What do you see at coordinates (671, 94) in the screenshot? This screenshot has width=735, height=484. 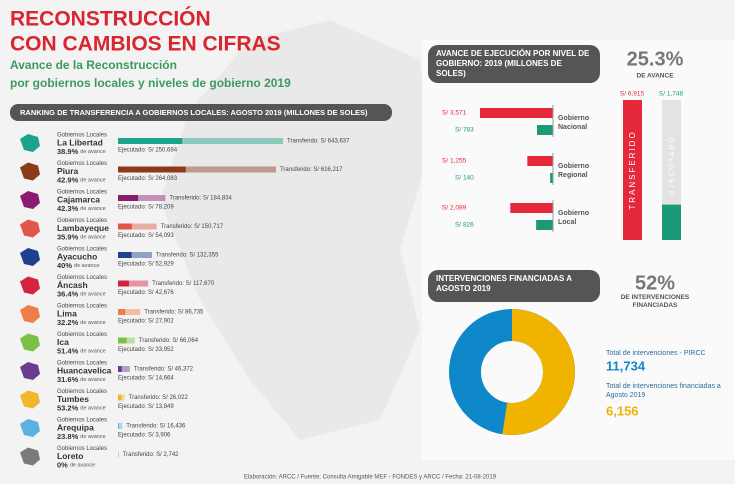 I see `total-label: S/ 1,748` at bounding box center [671, 94].